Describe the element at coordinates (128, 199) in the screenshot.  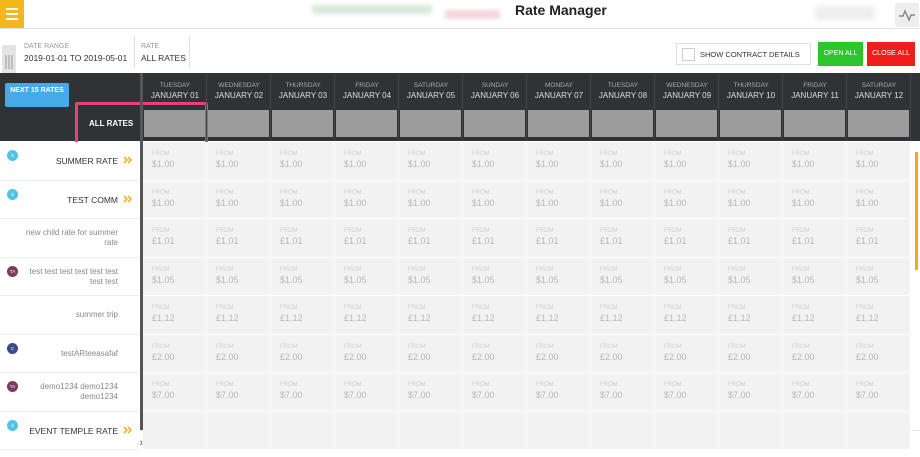
I see `expand-chevron` at that location.